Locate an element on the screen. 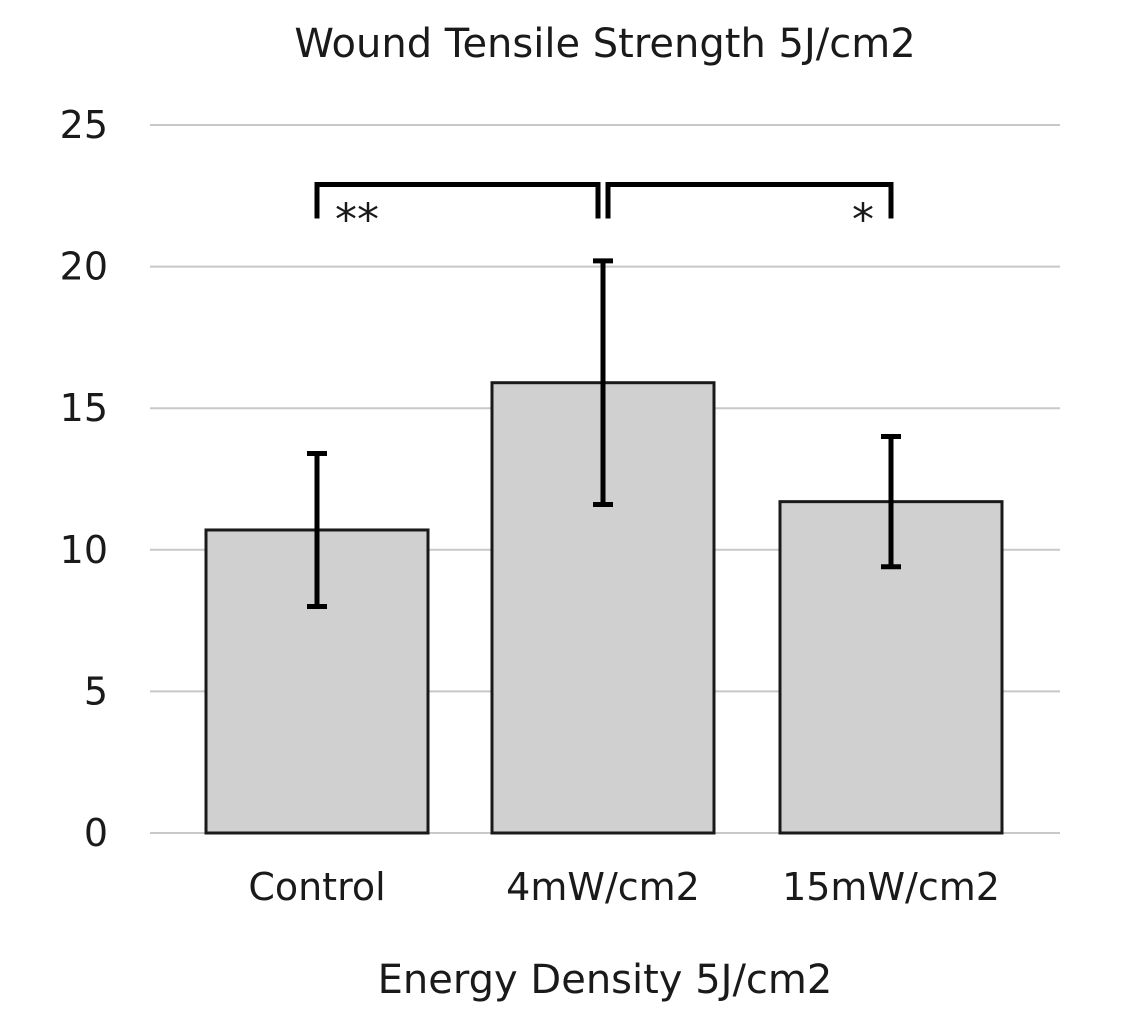 This screenshot has width=1142, height=1028. significance-bracket: ** is located at coordinates (457, 213).